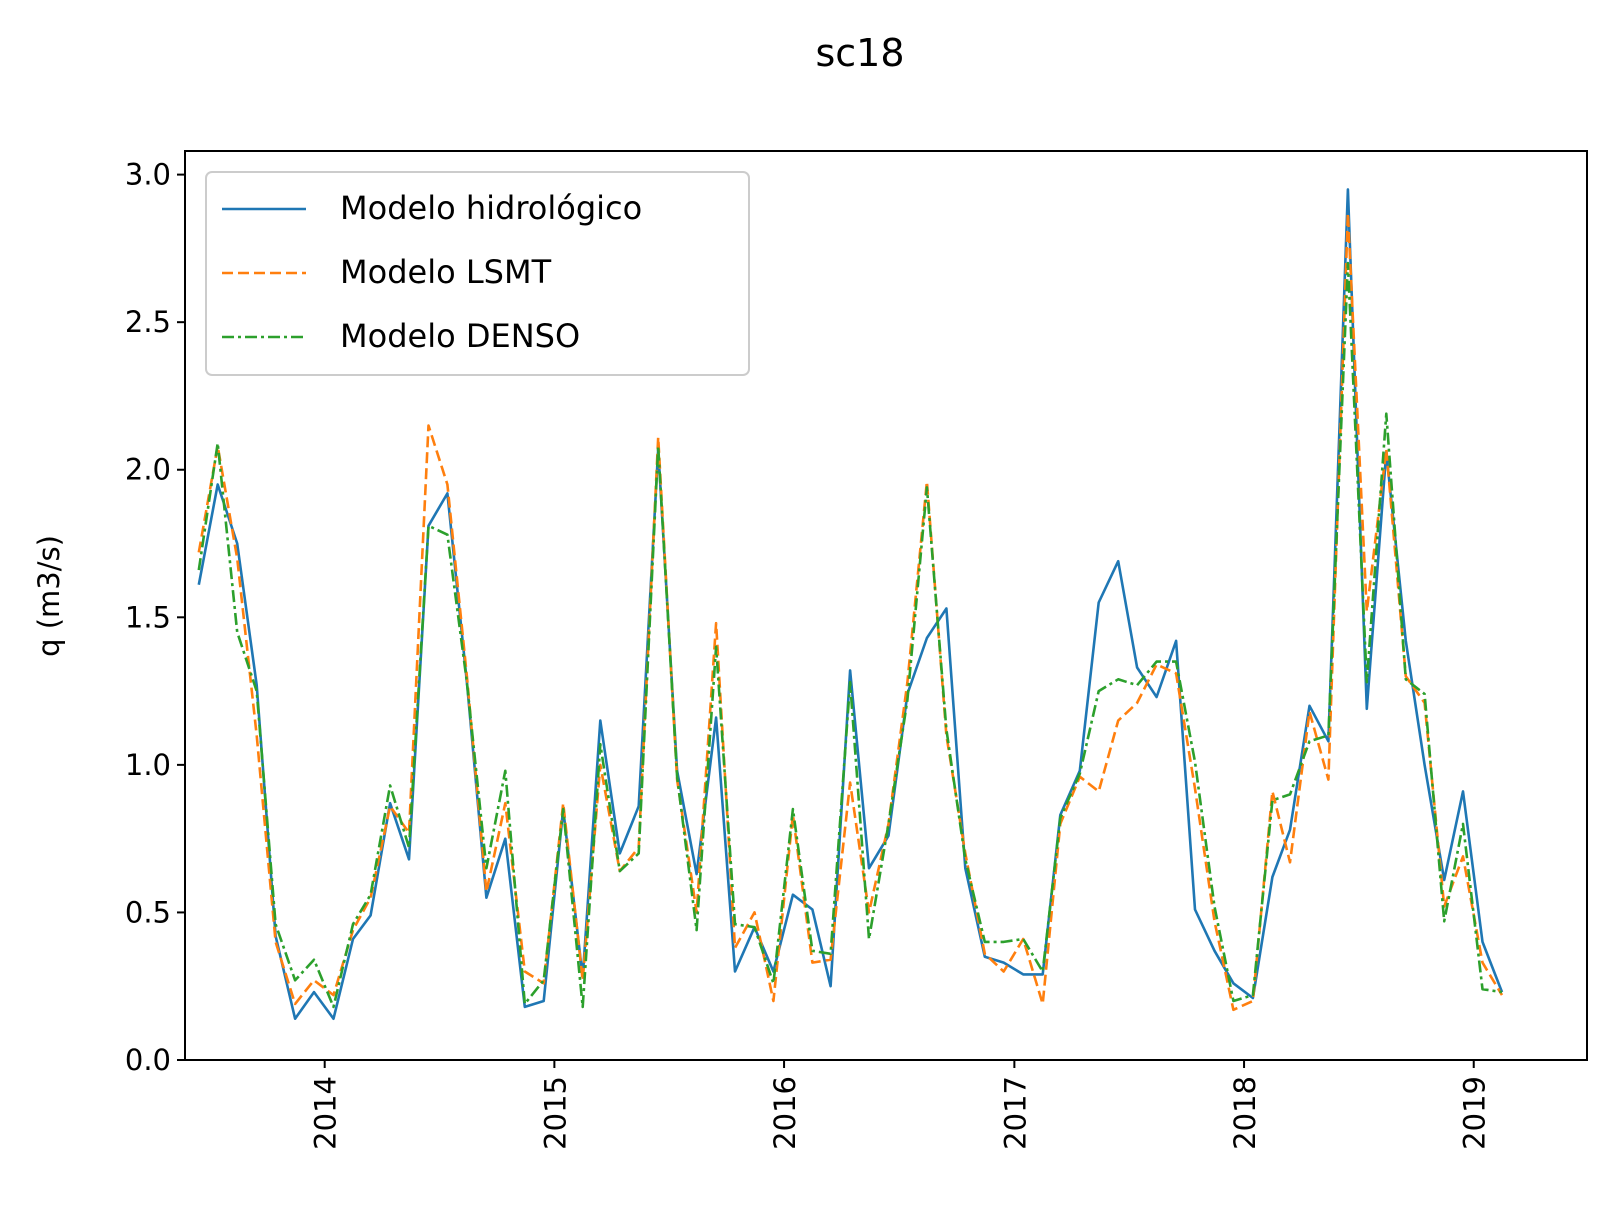  What do you see at coordinates (446, 272) in the screenshot?
I see `legend-label-1: Modelo LSMT` at bounding box center [446, 272].